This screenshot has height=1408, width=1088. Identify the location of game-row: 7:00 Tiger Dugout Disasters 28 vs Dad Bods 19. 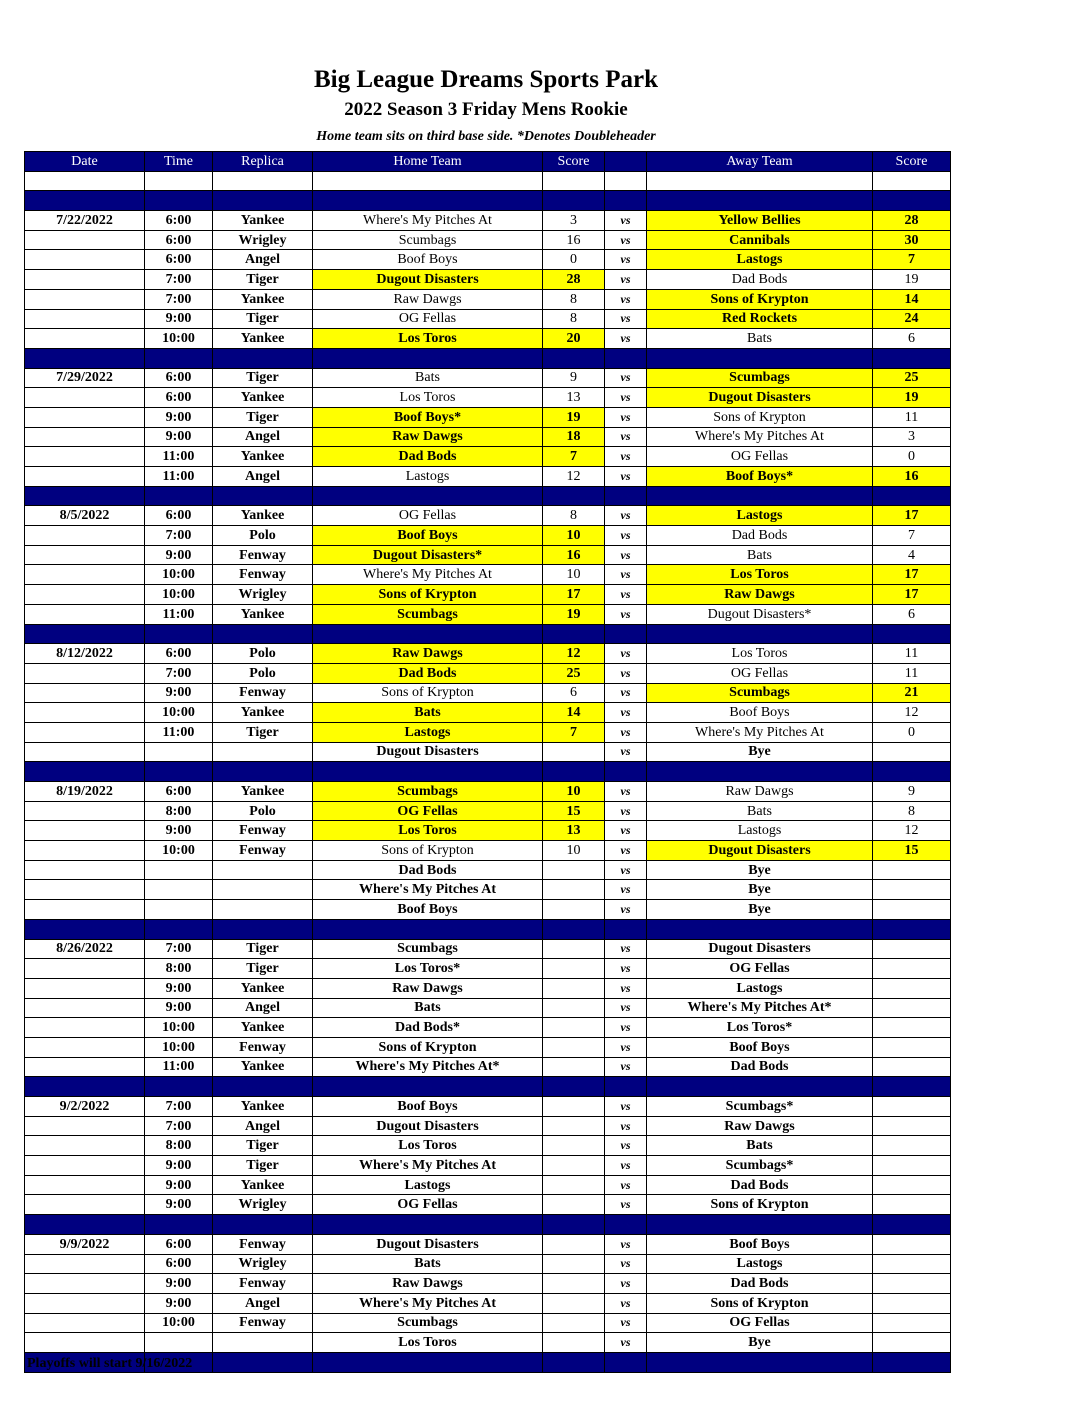
(487, 279).